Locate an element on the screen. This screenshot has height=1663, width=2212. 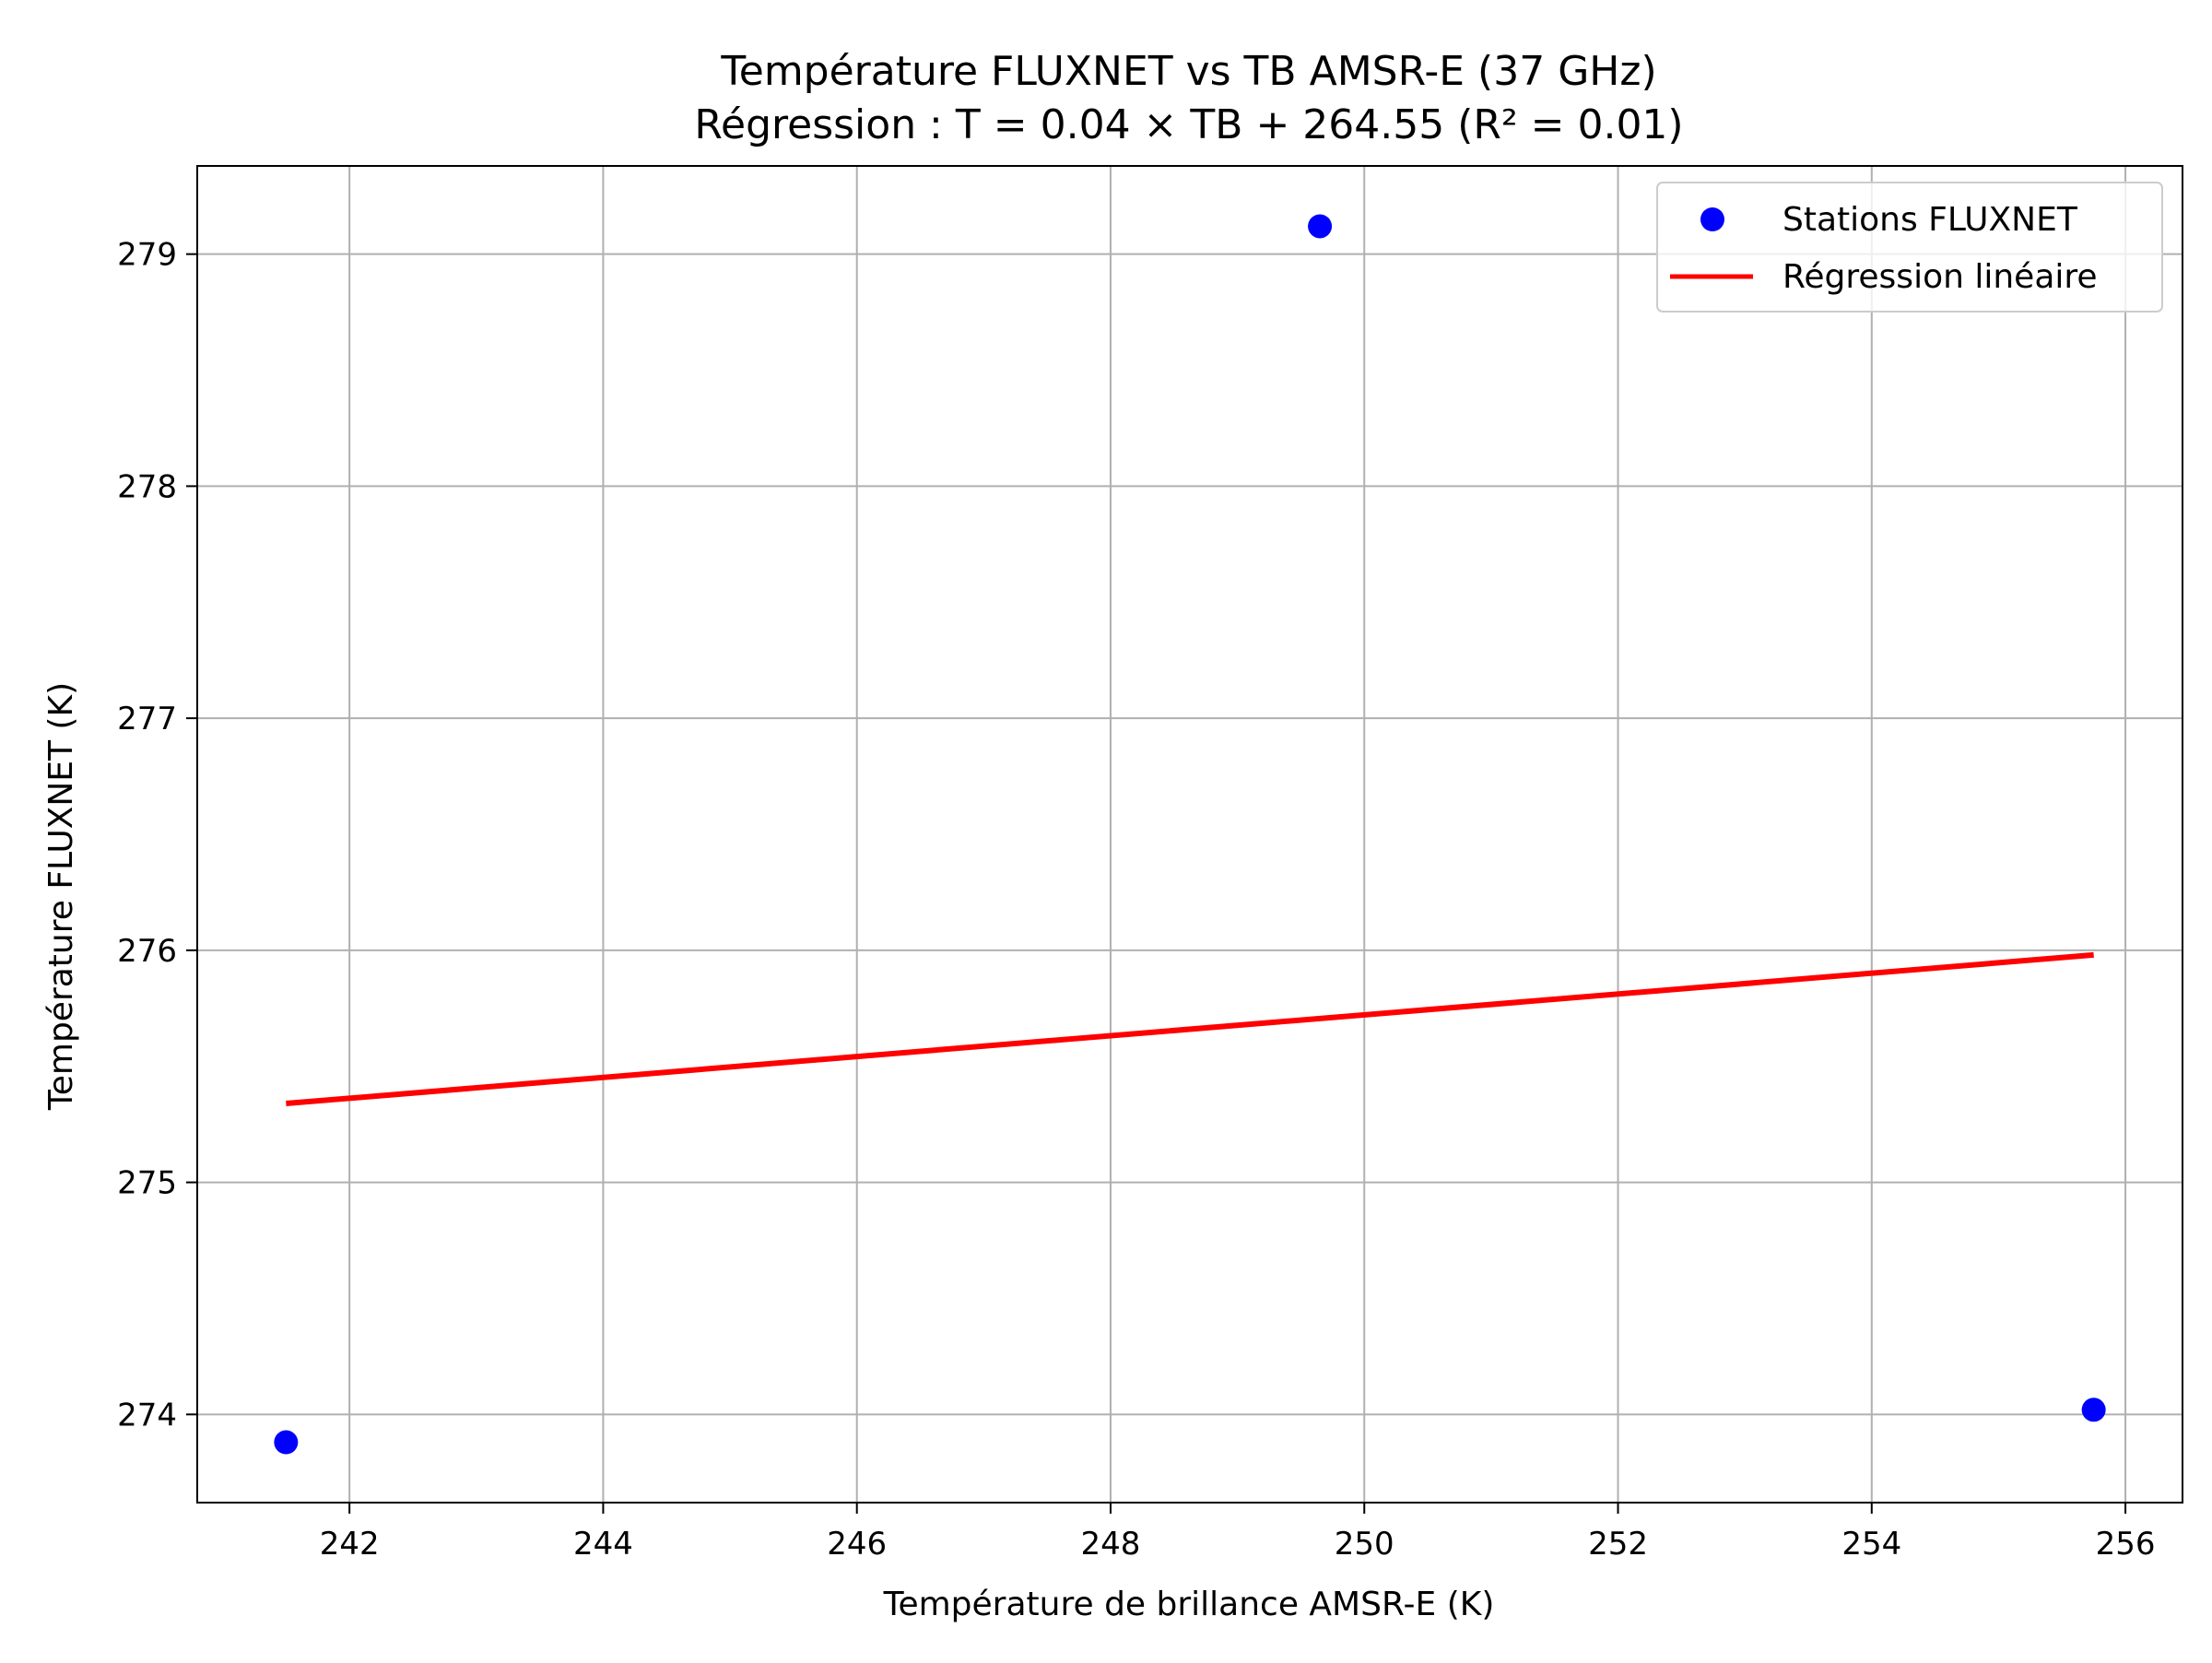
x-tick-label: 248 is located at coordinates (1111, 1544).